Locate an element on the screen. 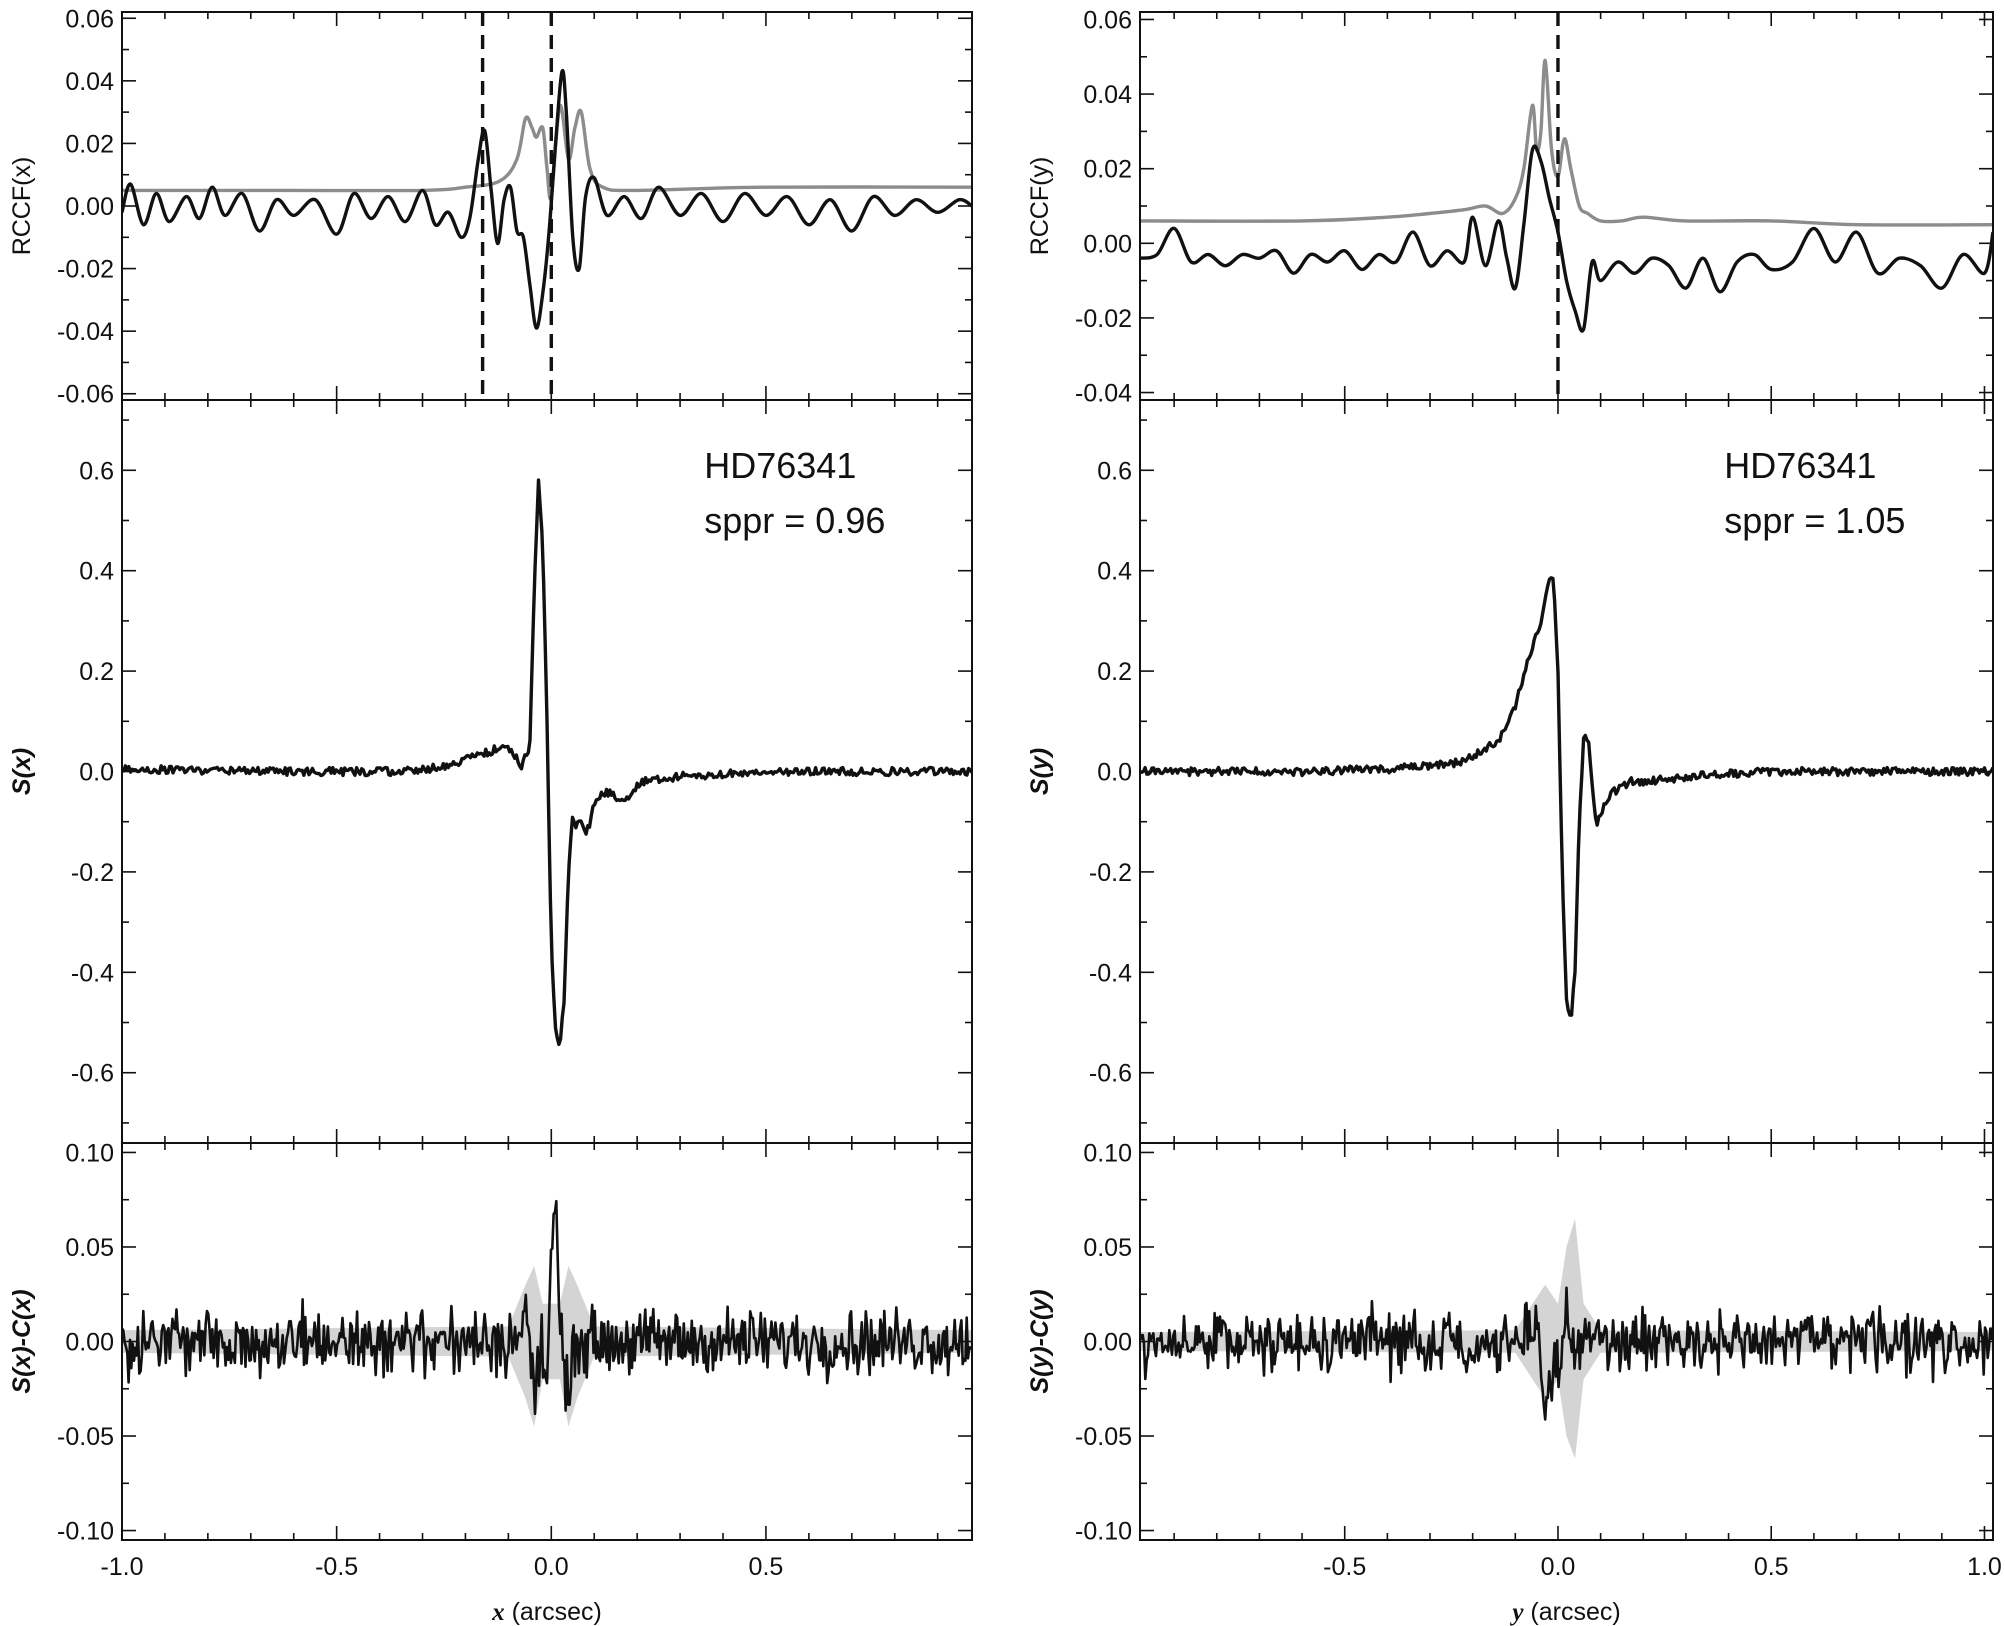 The image size is (2005, 1626). left-signal-ytick-label: 0.6 is located at coordinates (96, 471).